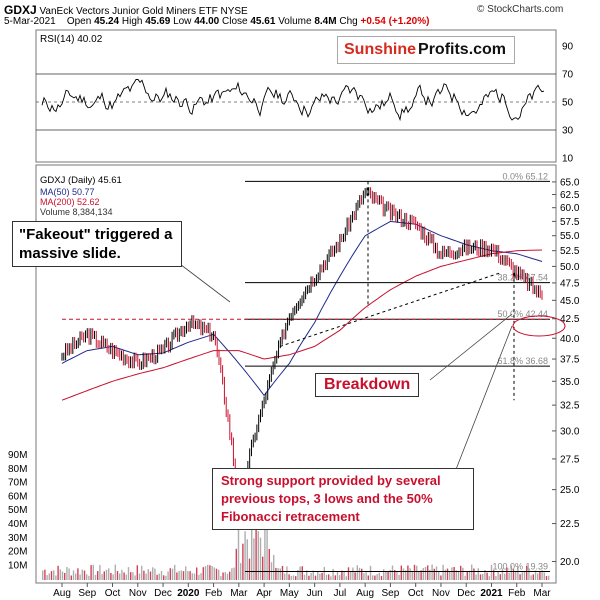 The height and width of the screenshot is (600, 600). I want to click on fib-label: 38.2% 47.54, so click(522, 278).